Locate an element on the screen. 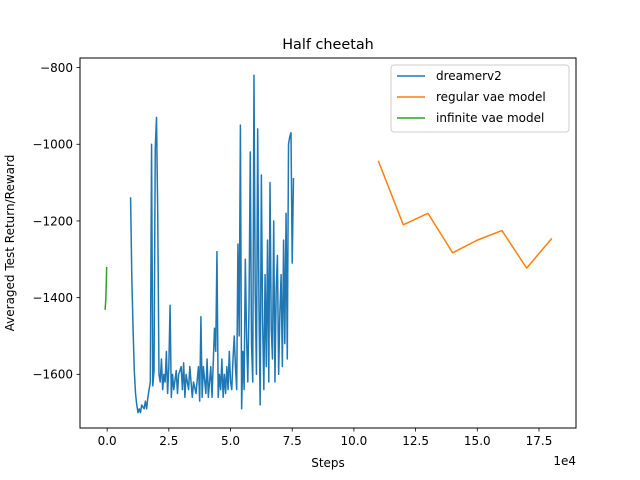 The height and width of the screenshot is (480, 640). x-axis-label: Steps is located at coordinates (328, 463).